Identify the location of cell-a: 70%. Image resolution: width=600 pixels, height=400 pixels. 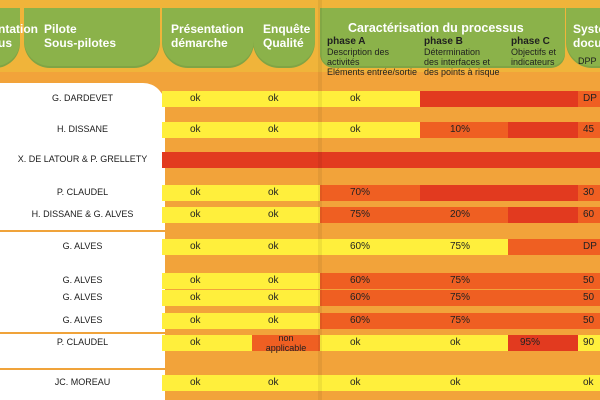
(360, 192).